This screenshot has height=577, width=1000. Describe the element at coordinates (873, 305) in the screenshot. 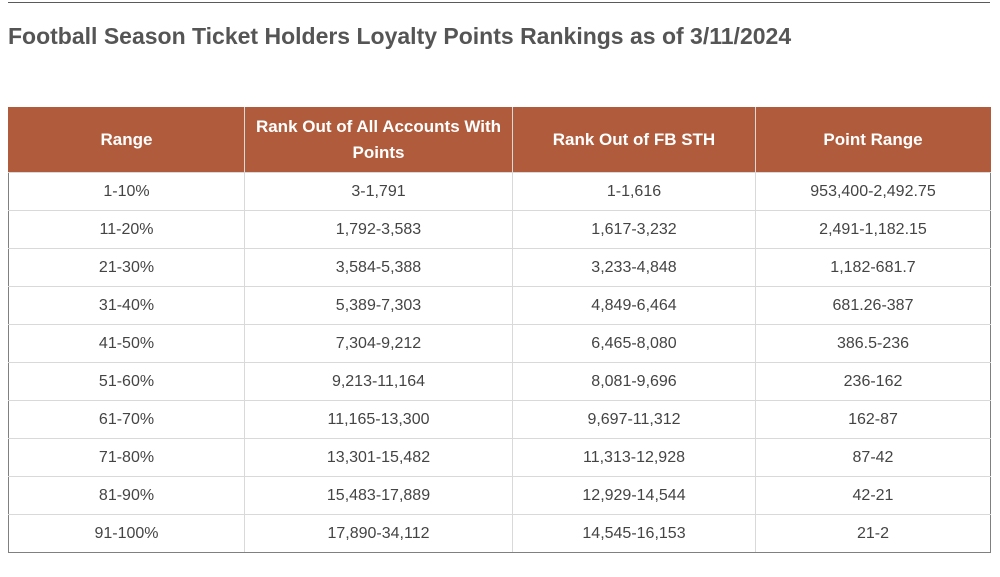

I see `cell-point-range: 681.26-387` at that location.